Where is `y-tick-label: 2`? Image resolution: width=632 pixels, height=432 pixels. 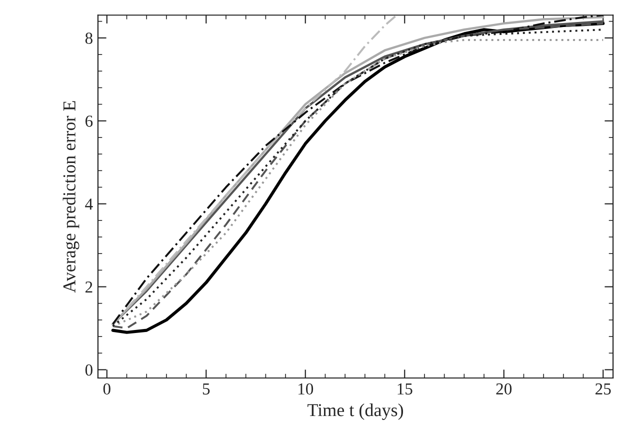 y-tick-label: 2 is located at coordinates (88, 287).